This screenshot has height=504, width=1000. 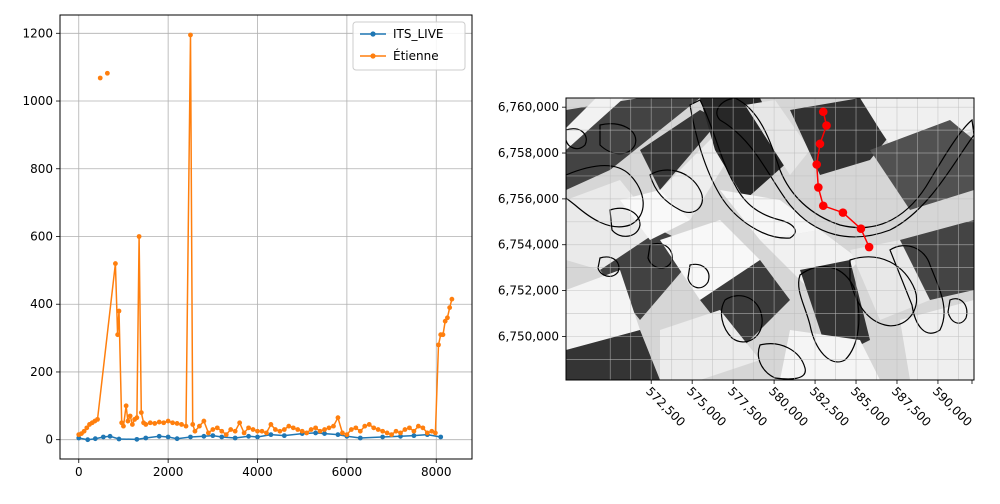 What do you see at coordinates (347, 472) in the screenshot?
I see `left-x-tick-label: 6000` at bounding box center [347, 472].